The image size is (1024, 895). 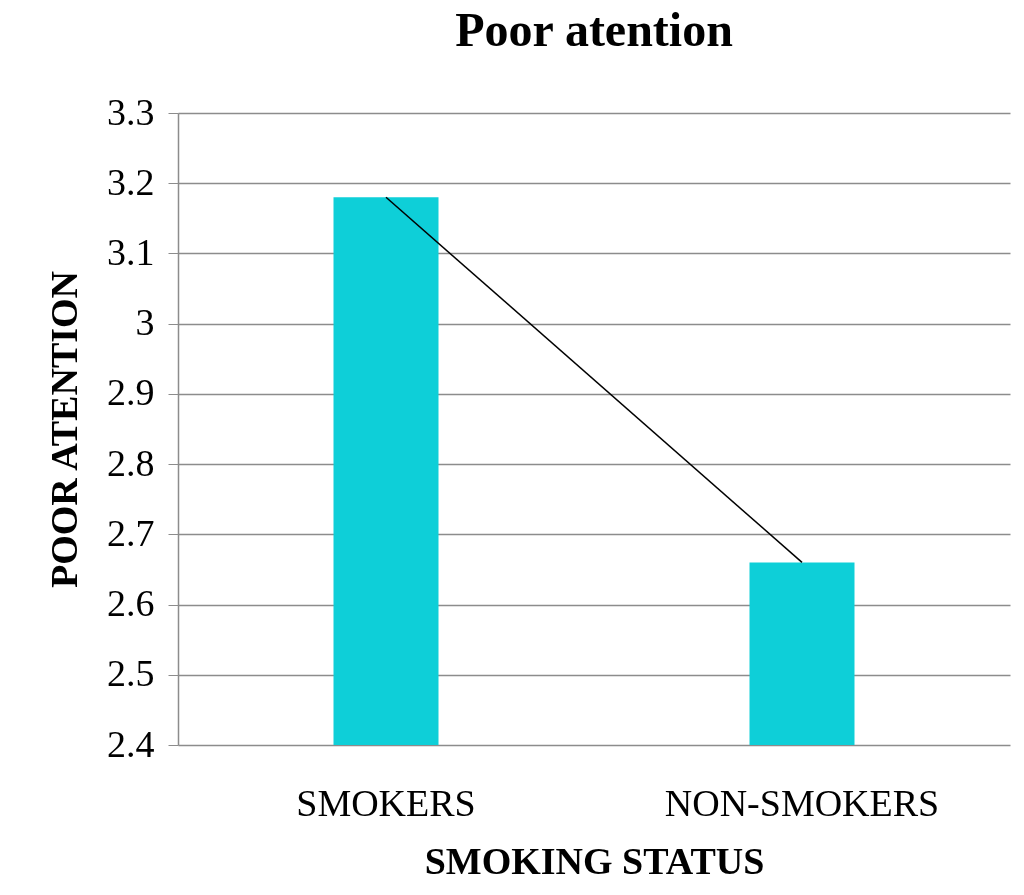 I want to click on y-axis-title: POOR ATENTION, so click(x=64, y=429).